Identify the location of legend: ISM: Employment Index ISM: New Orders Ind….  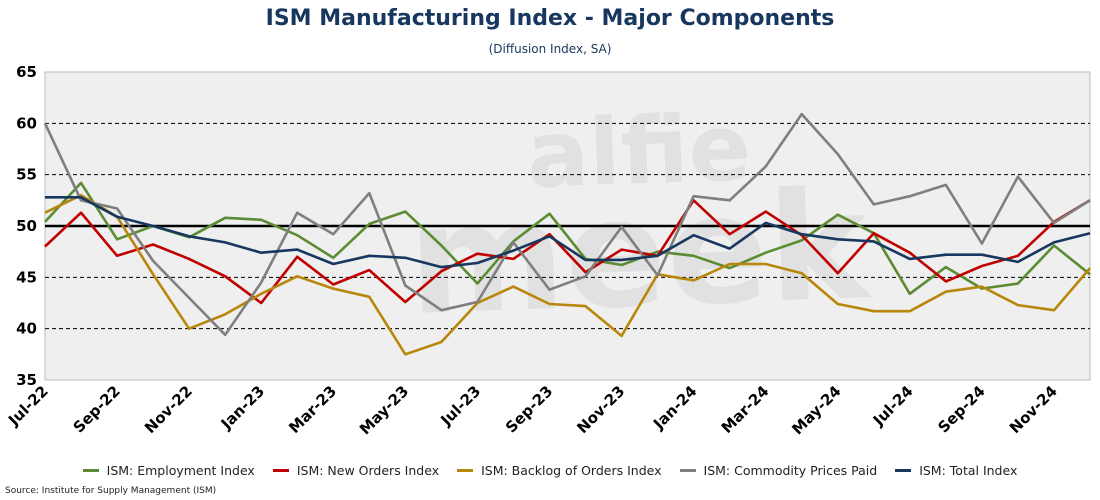
(550, 470).